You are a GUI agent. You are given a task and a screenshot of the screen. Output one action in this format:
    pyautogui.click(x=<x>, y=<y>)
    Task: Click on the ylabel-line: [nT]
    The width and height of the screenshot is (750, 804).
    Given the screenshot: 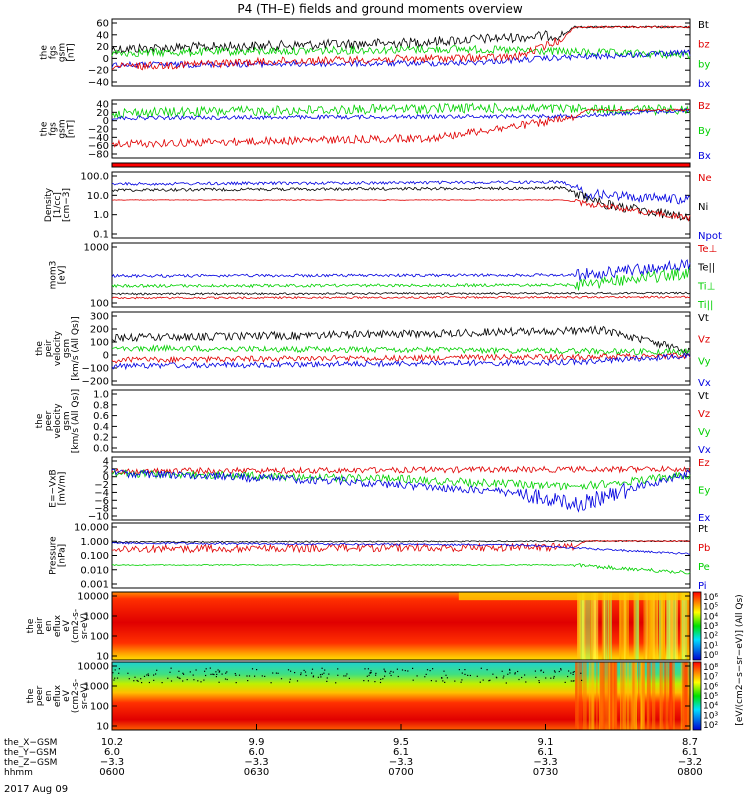 What is the action you would take?
    pyautogui.click(x=72, y=129)
    